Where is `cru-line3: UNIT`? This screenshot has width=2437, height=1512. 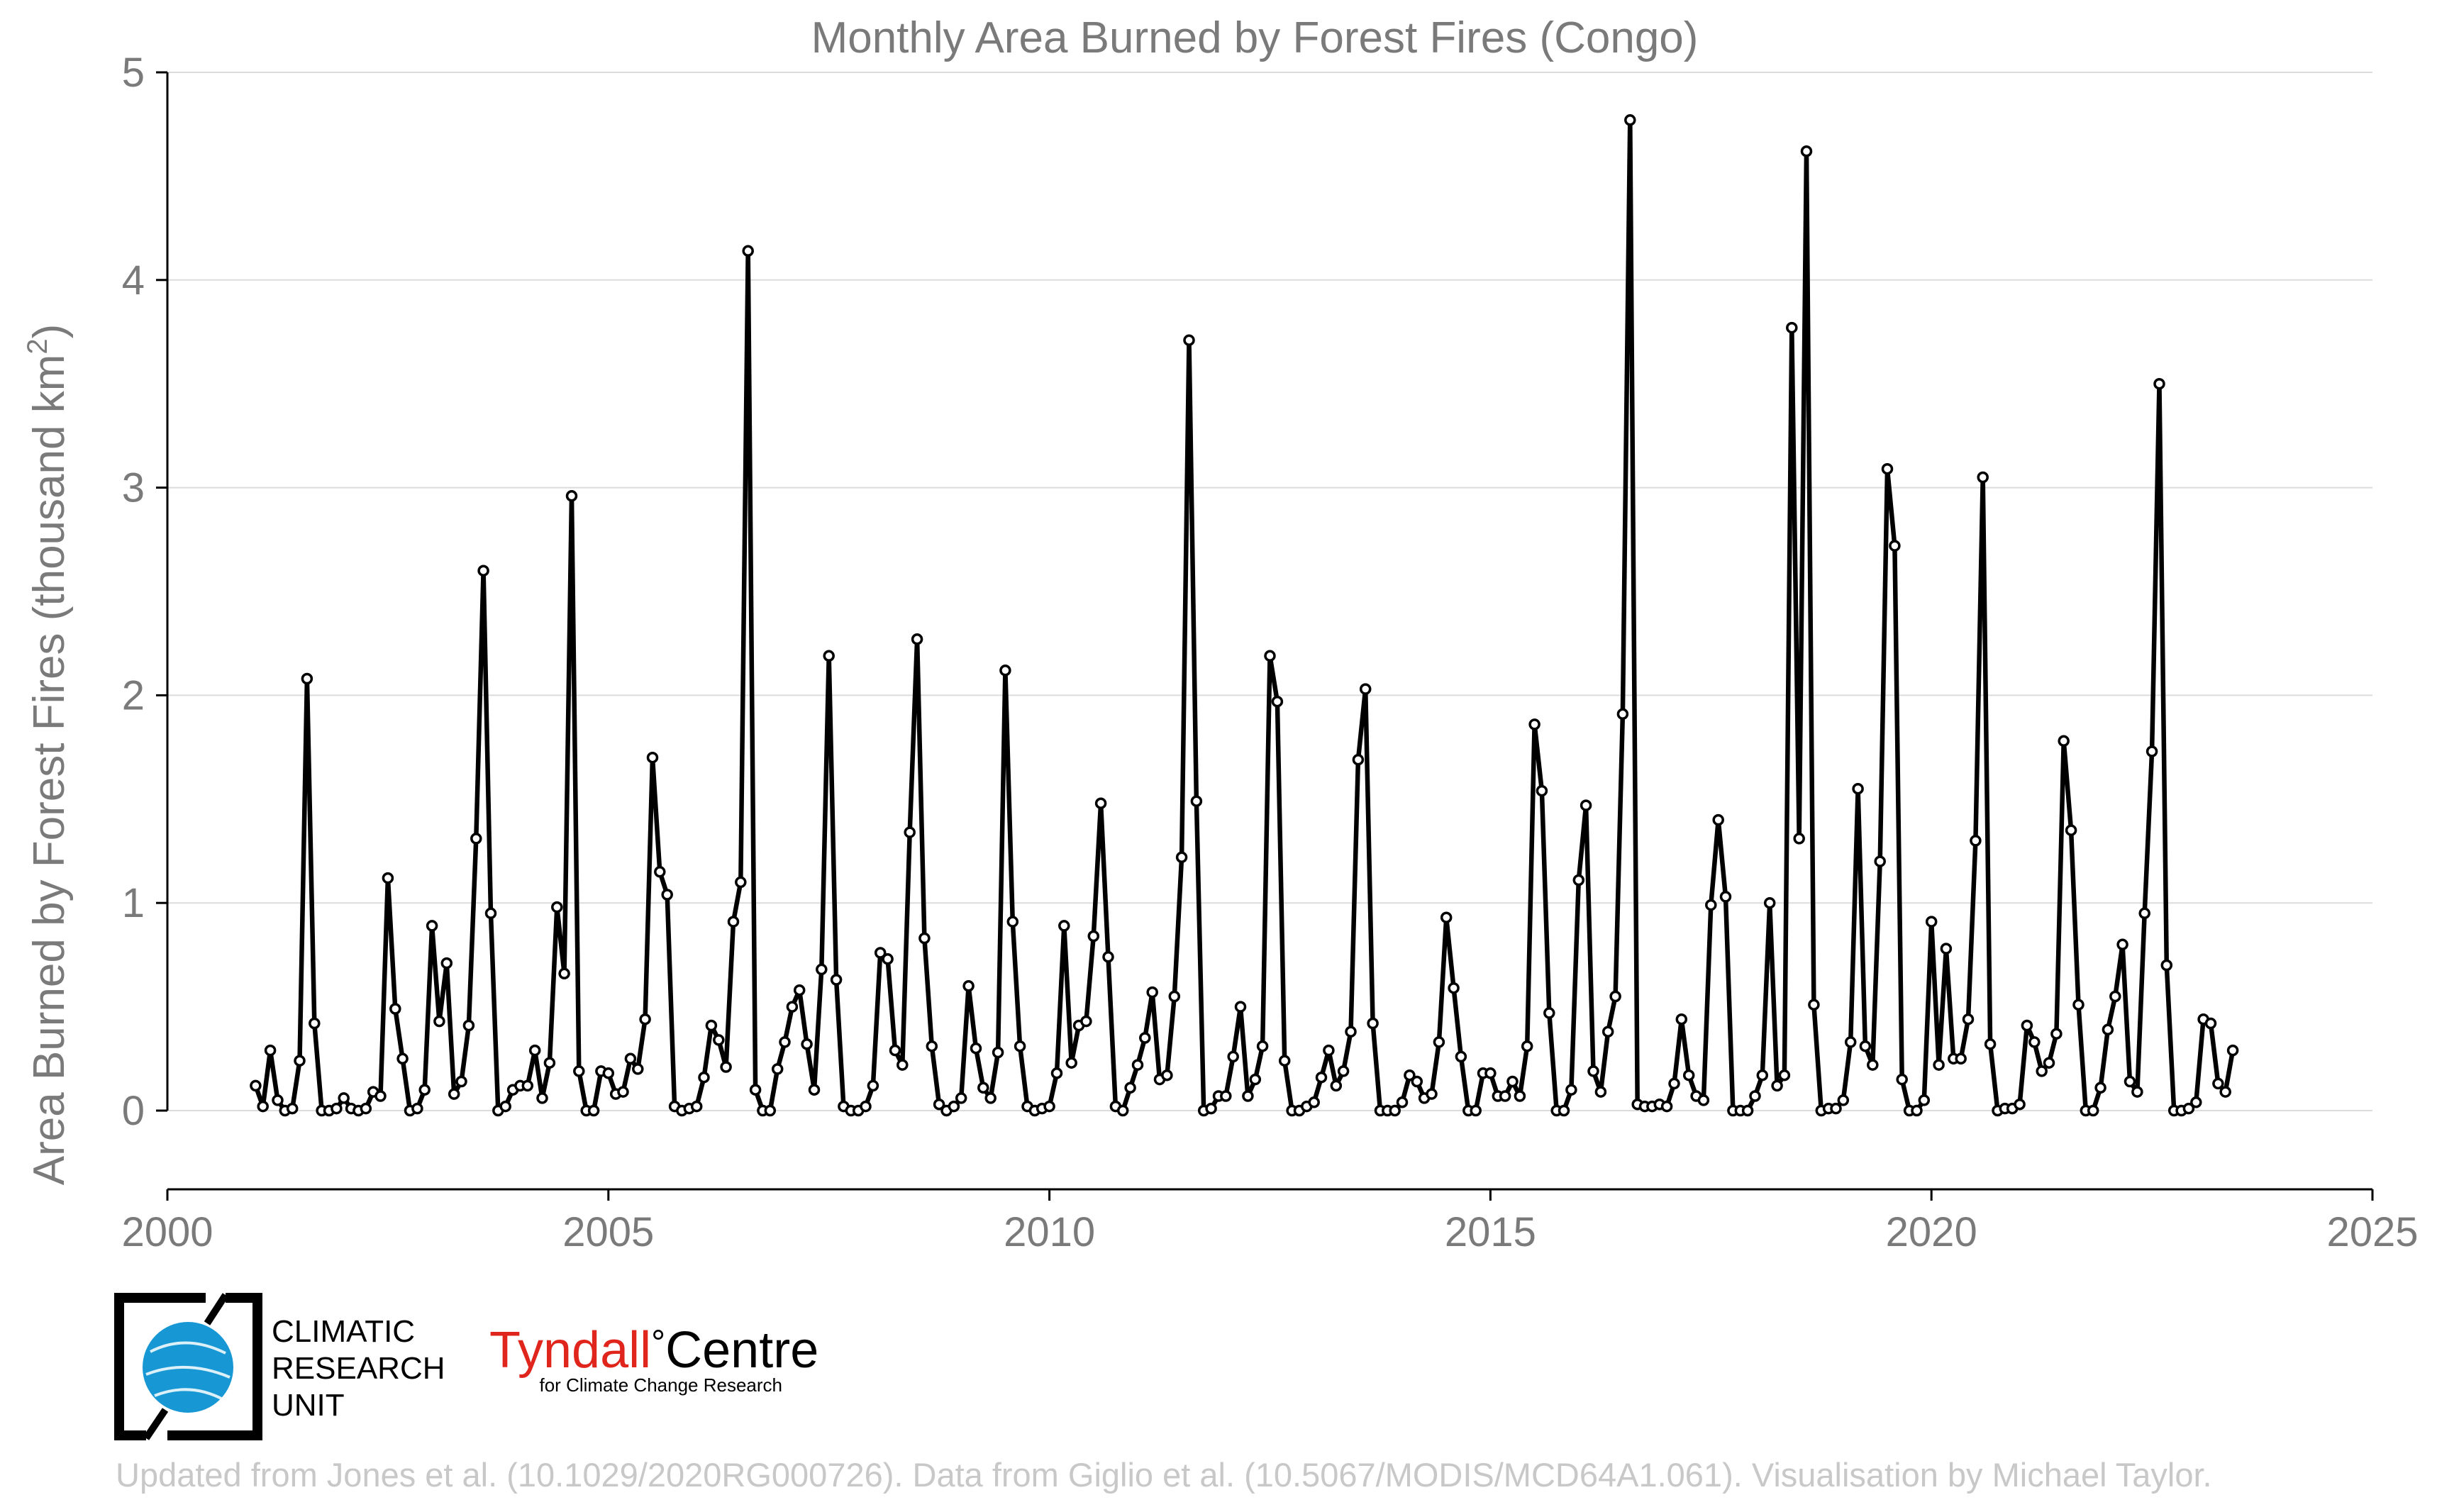
cru-line3: UNIT is located at coordinates (308, 1405).